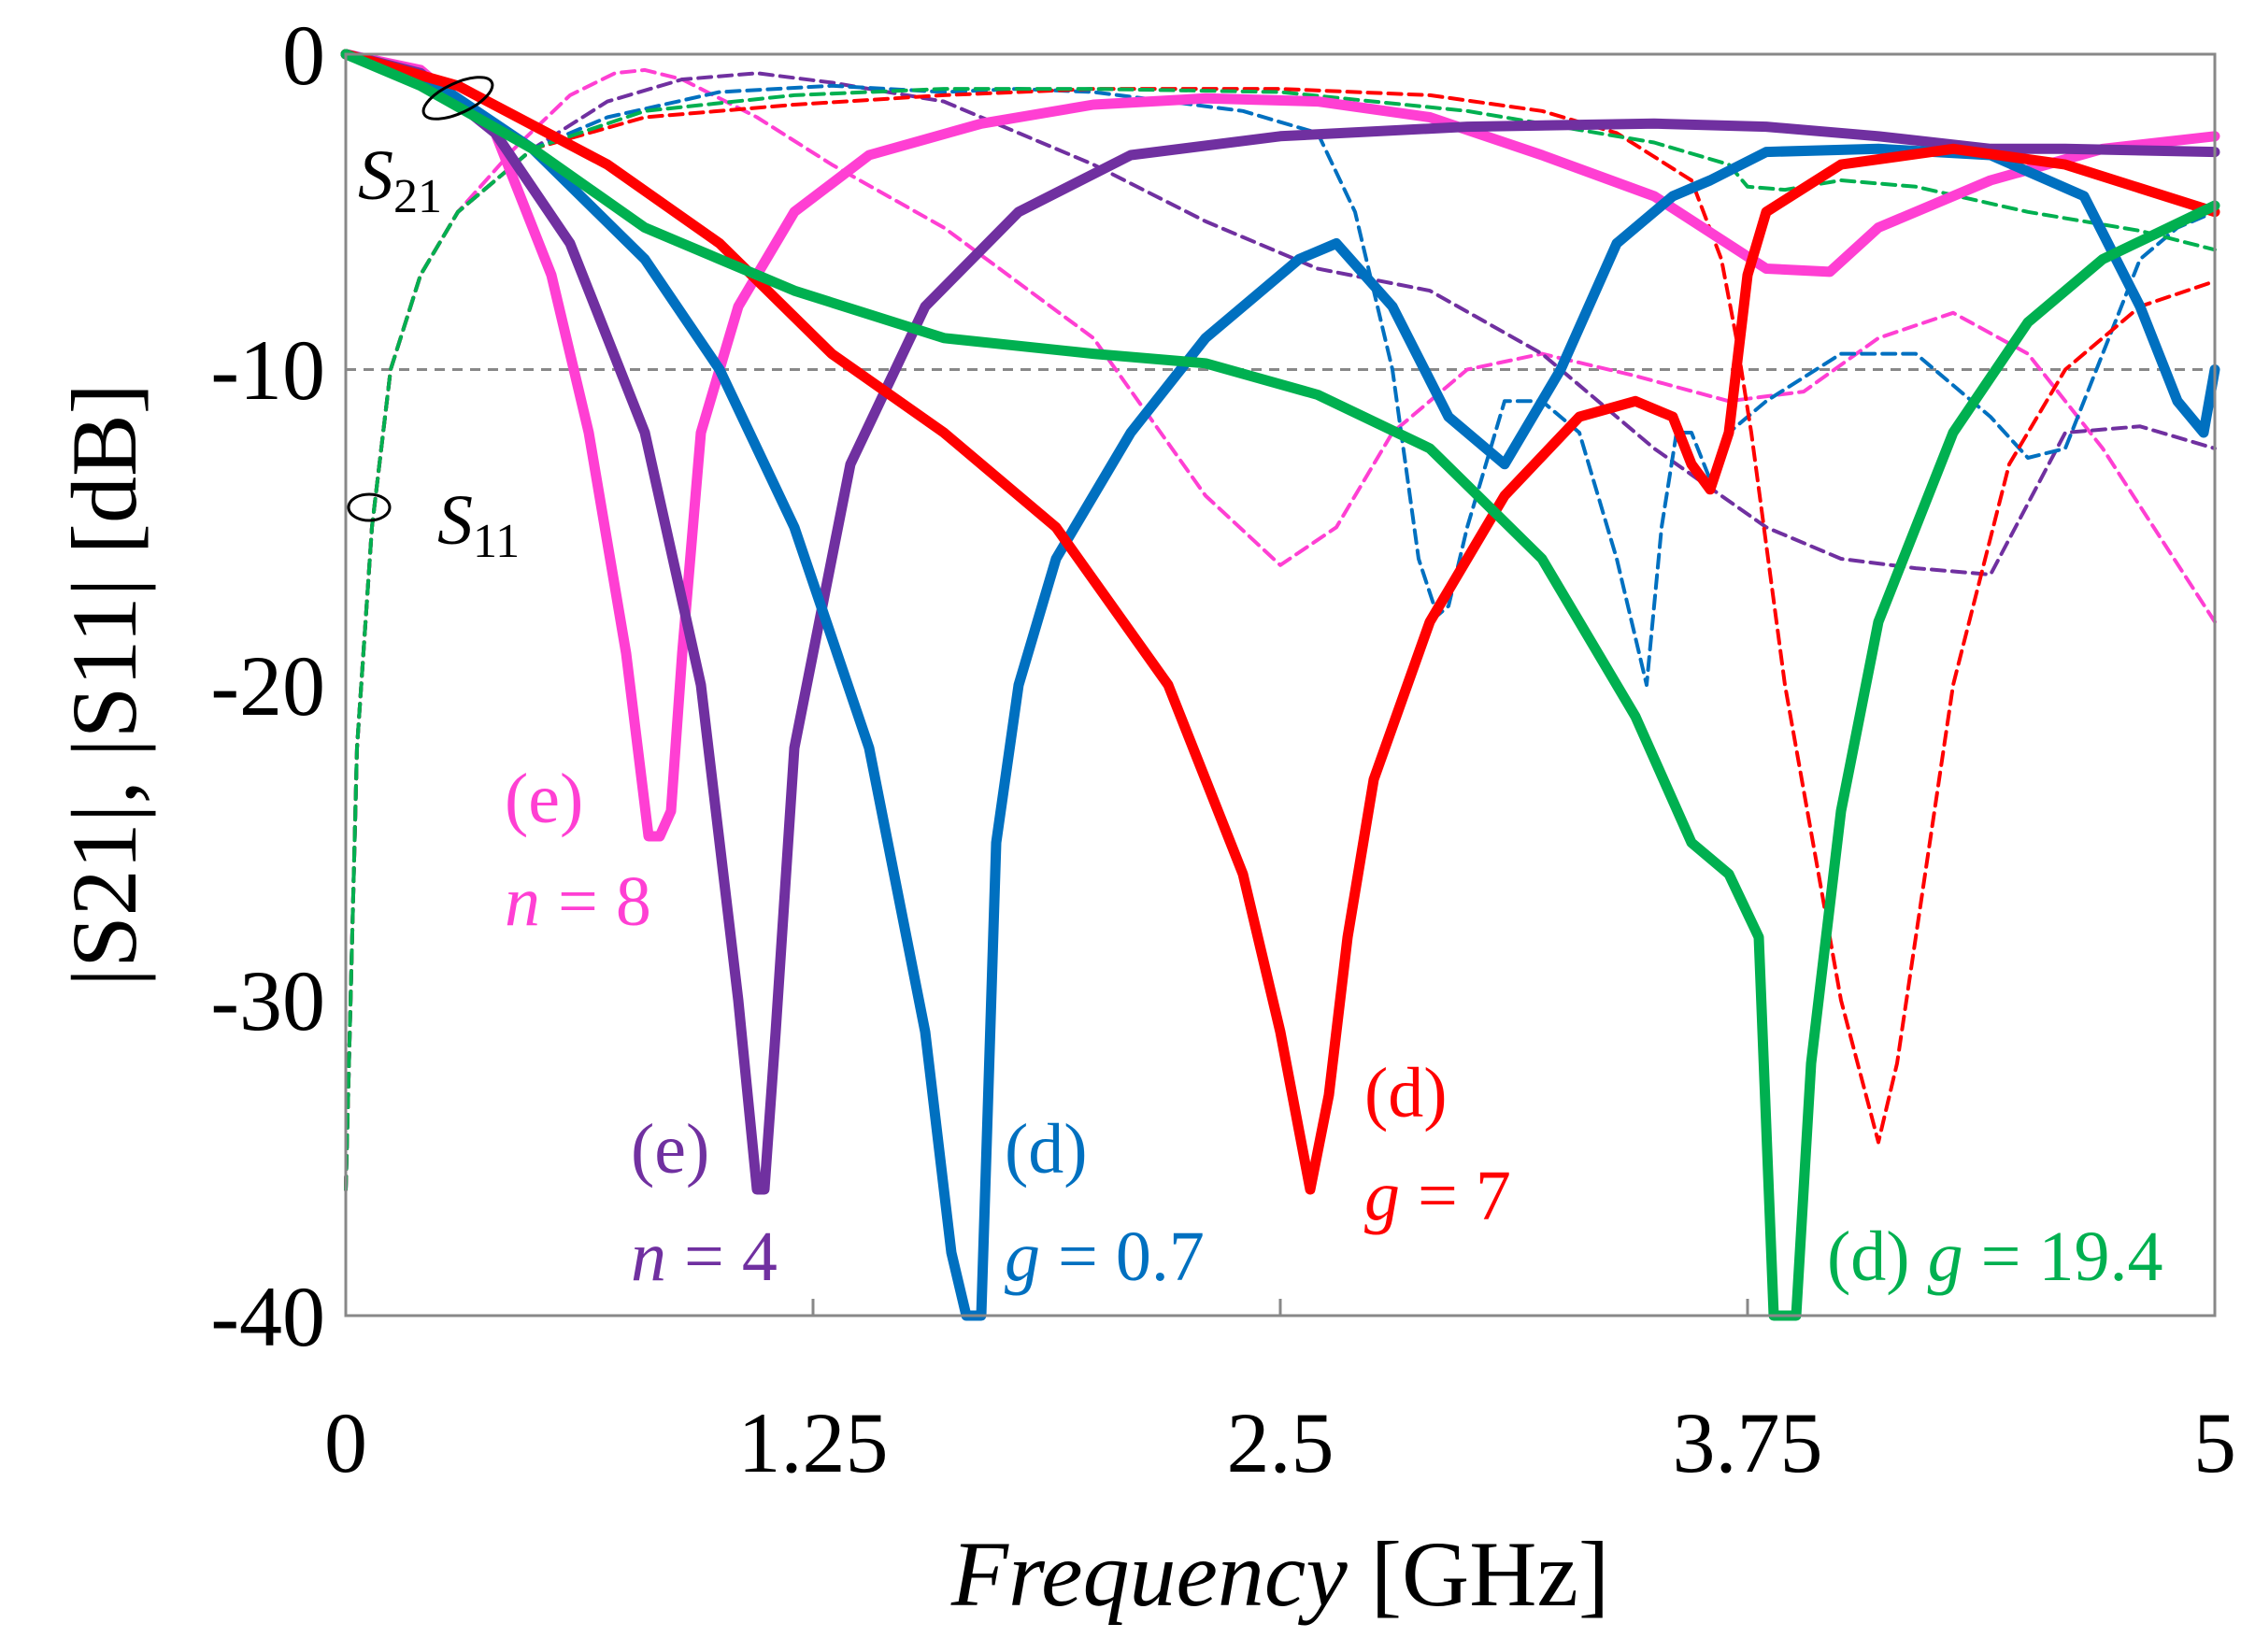 The height and width of the screenshot is (1652, 2255). I want to click on s11-label: S11, so click(478, 524).